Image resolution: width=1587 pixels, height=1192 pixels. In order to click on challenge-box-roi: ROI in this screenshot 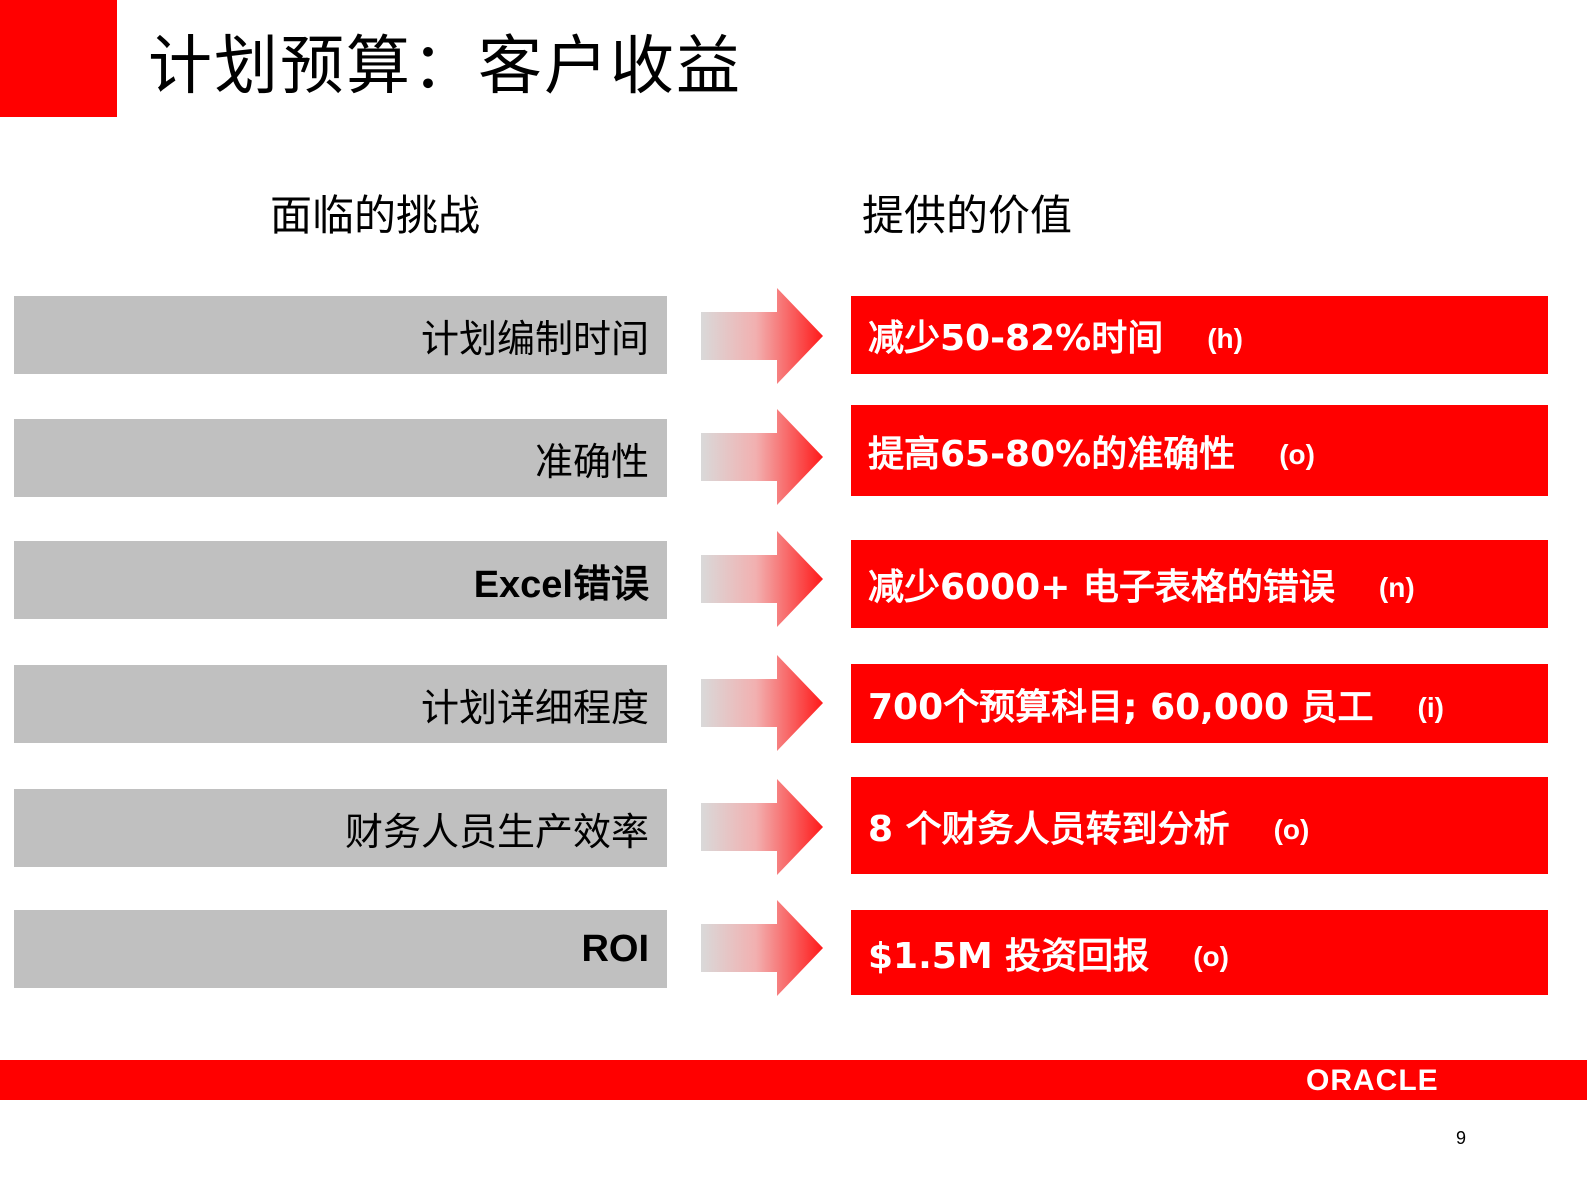, I will do `click(340, 949)`.